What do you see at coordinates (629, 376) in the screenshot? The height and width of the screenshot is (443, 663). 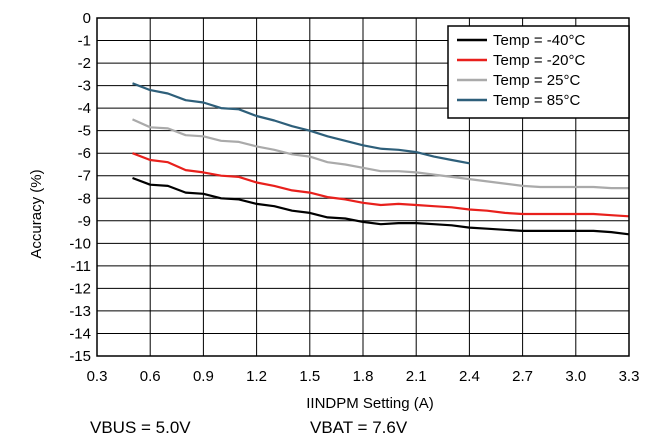 I see `x-tick-label: 3.3` at bounding box center [629, 376].